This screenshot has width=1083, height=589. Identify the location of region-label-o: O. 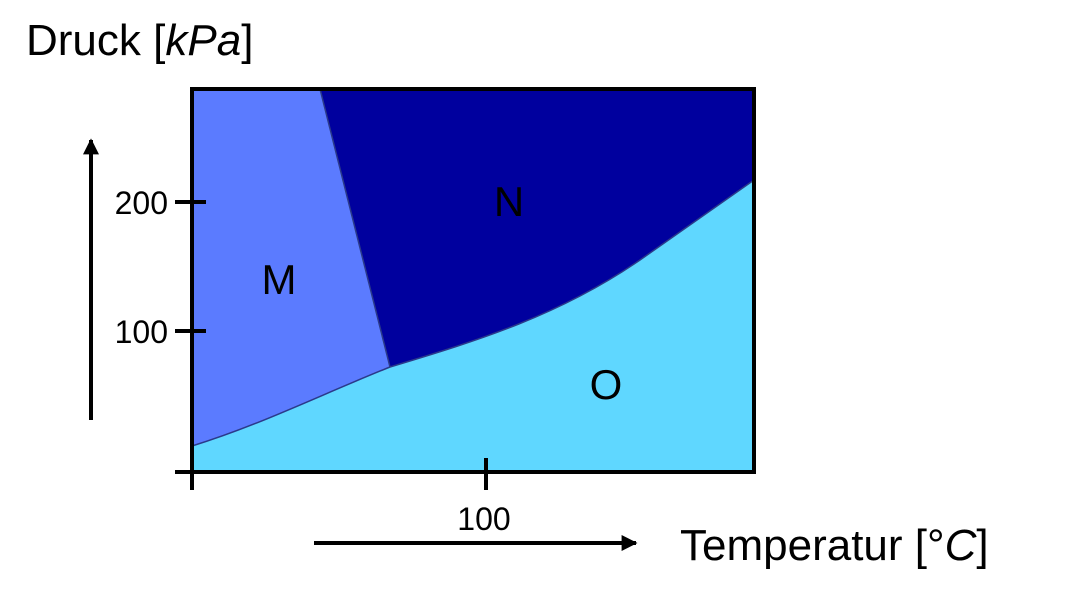
(606, 384).